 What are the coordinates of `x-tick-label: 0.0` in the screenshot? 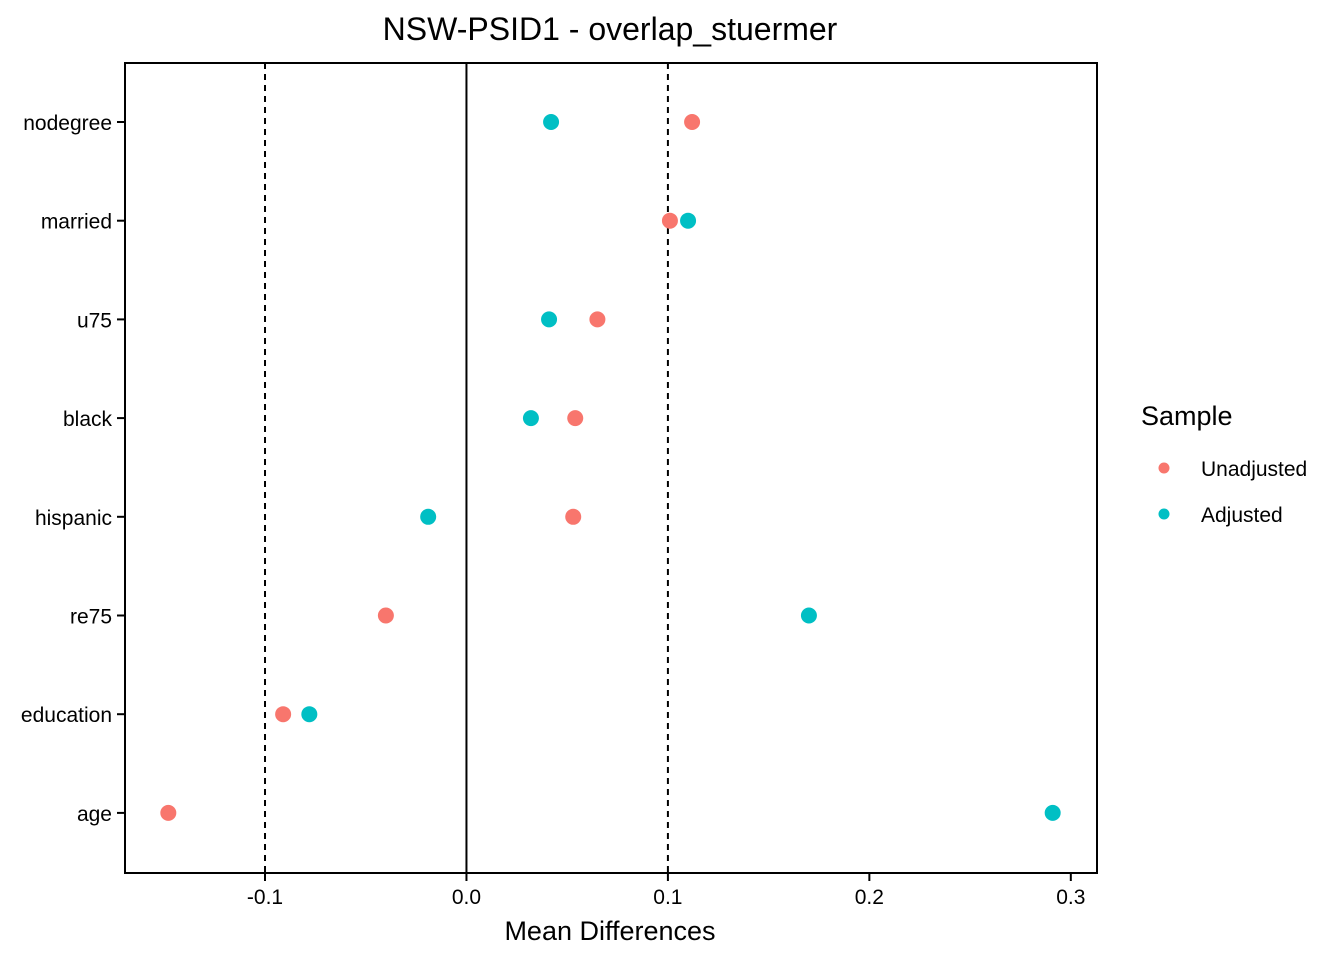 It's located at (466, 897).